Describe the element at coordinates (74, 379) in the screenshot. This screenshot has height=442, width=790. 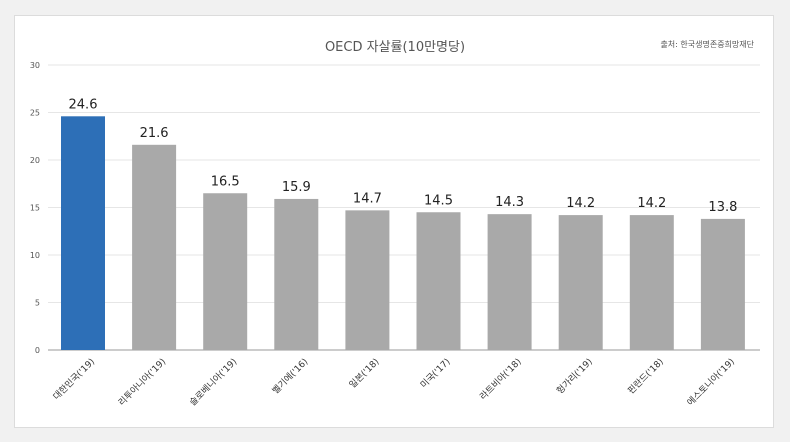
I see `x-tick-label: 대한민국('19)` at that location.